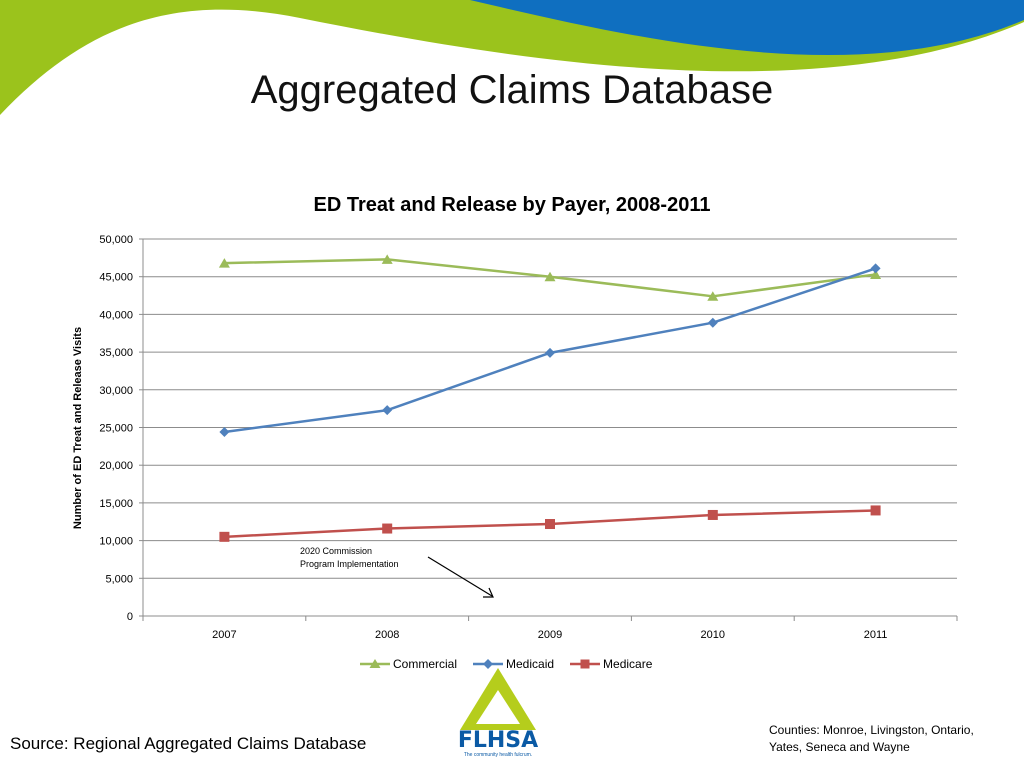 The image size is (1024, 768). I want to click on annotation-line-2: Program Implementation, so click(349, 564).